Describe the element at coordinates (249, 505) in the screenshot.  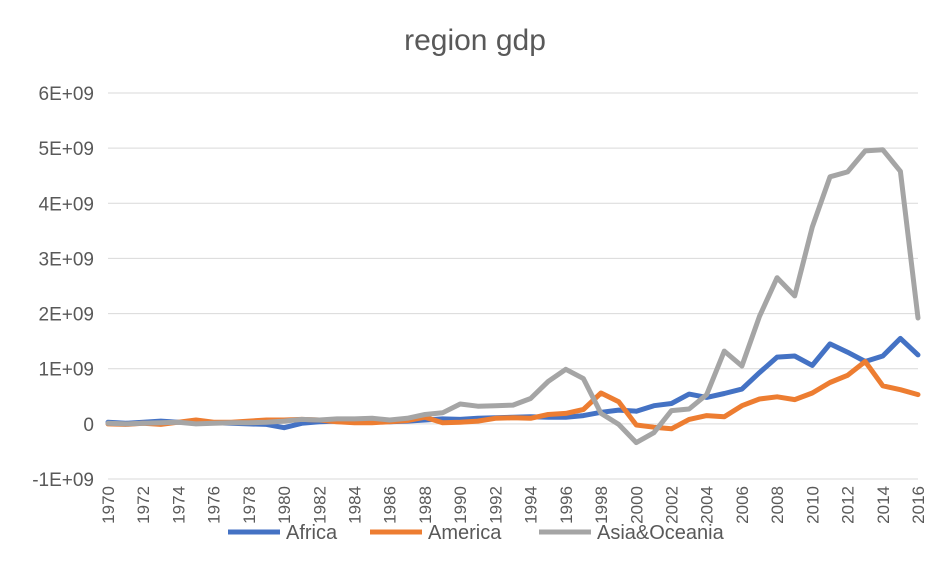
I see `x-tick-label: 1978` at that location.